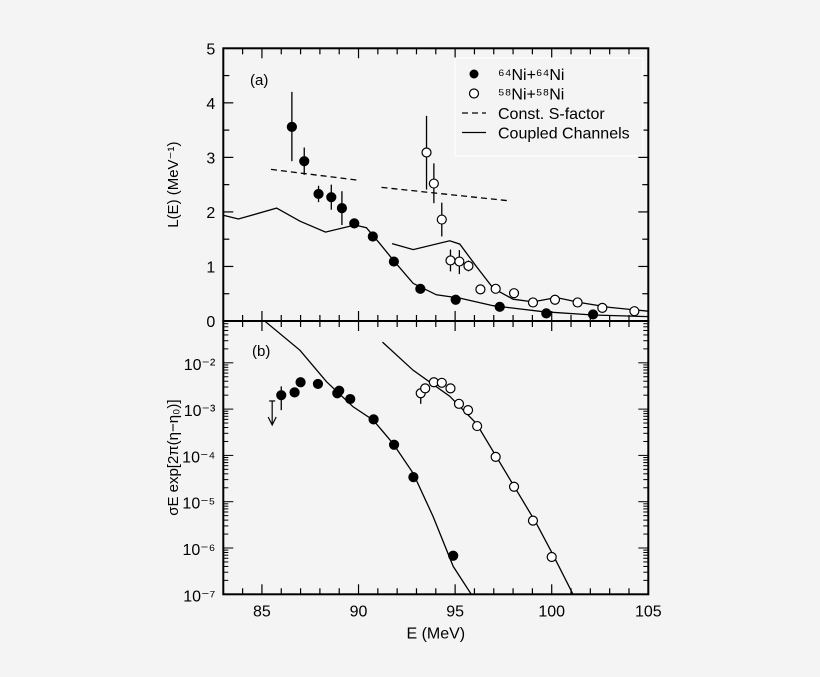 The width and height of the screenshot is (820, 677). I want to click on panel-a-y-tick-label: 5, so click(210, 49).